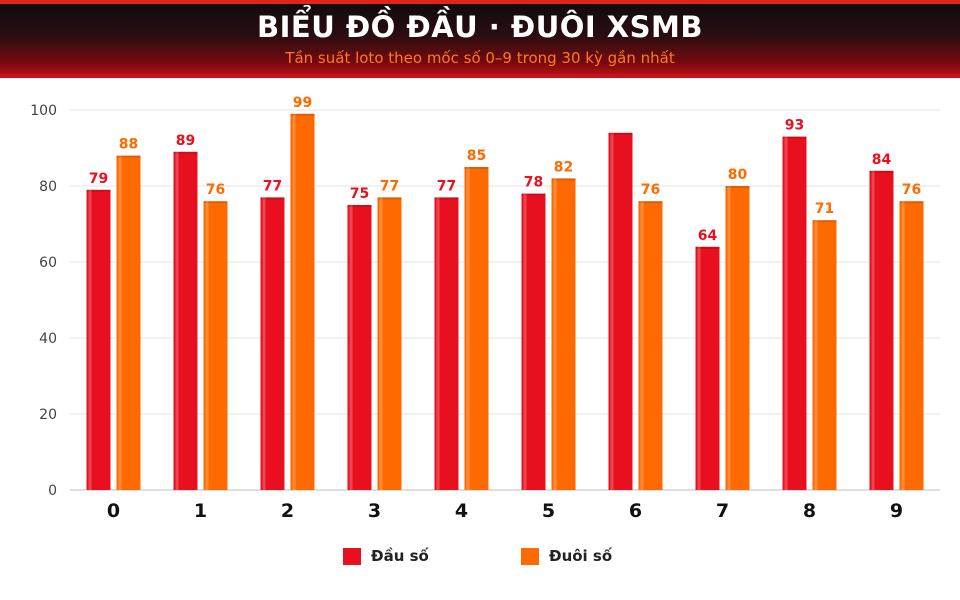  What do you see at coordinates (809, 511) in the screenshot?
I see `x-tick-label: 8` at bounding box center [809, 511].